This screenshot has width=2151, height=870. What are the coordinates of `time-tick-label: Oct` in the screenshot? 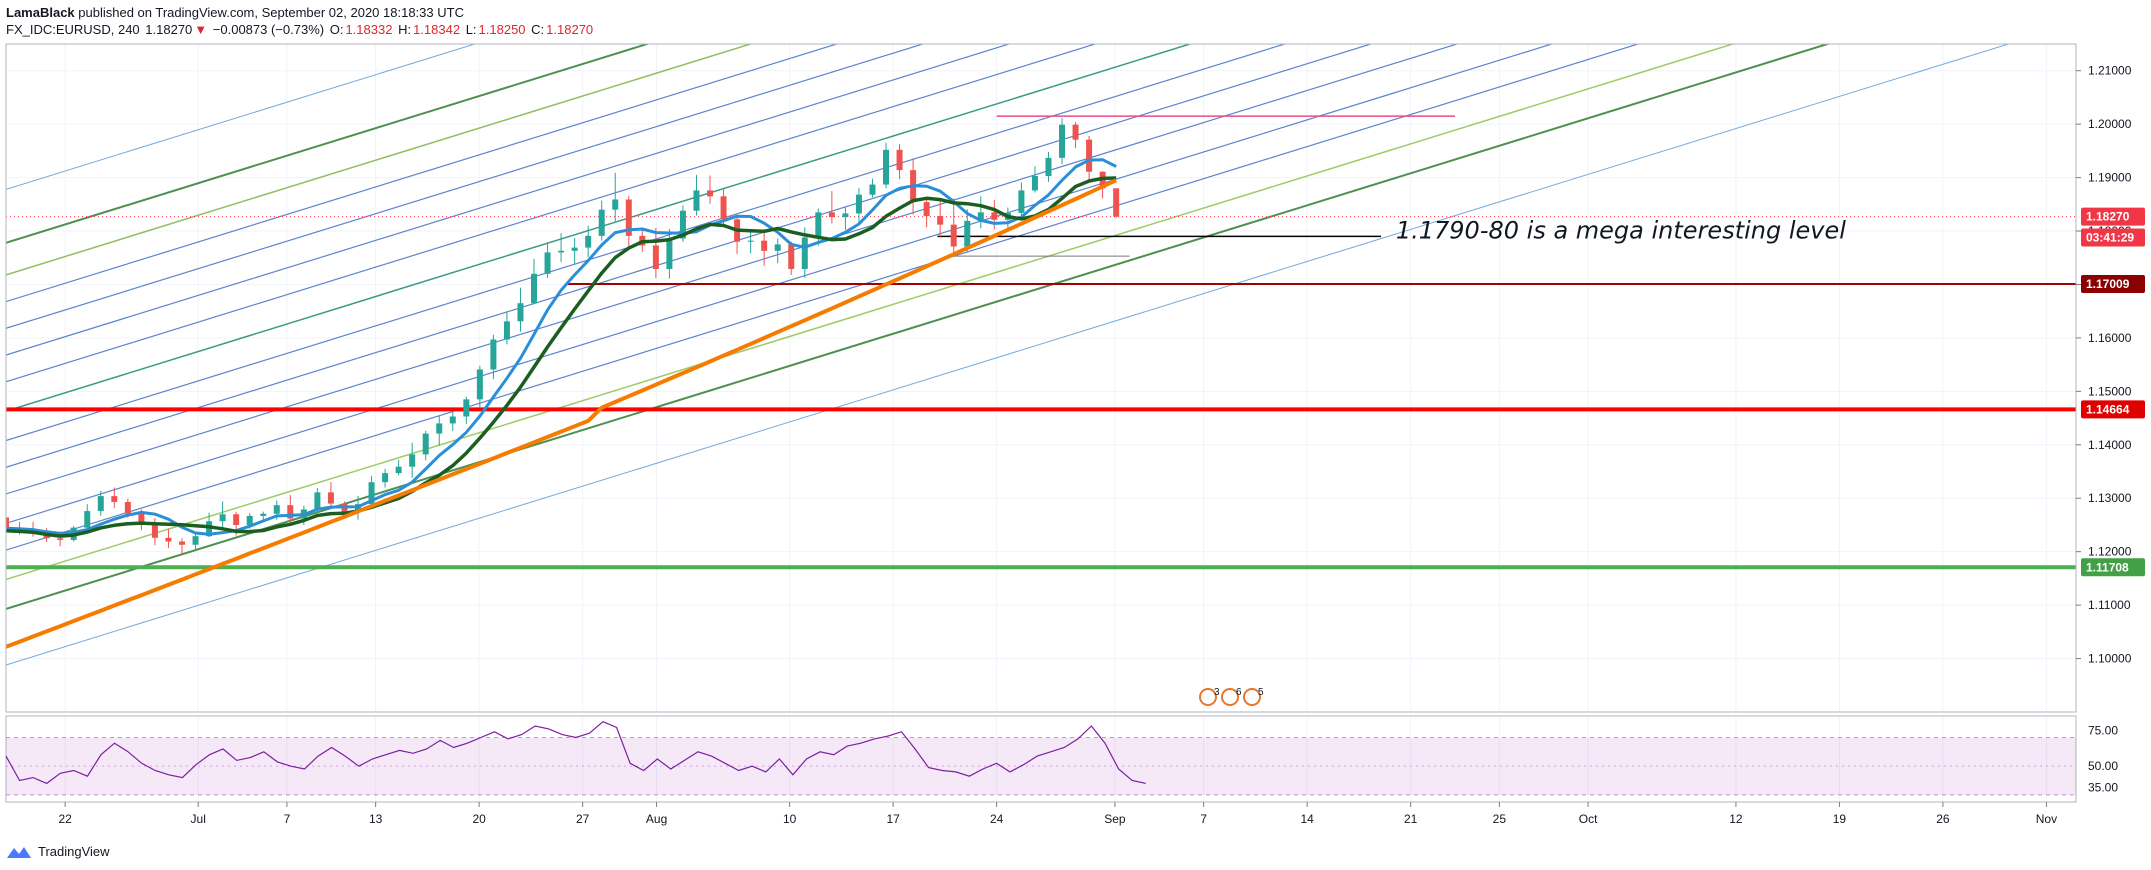 It's located at (1588, 819).